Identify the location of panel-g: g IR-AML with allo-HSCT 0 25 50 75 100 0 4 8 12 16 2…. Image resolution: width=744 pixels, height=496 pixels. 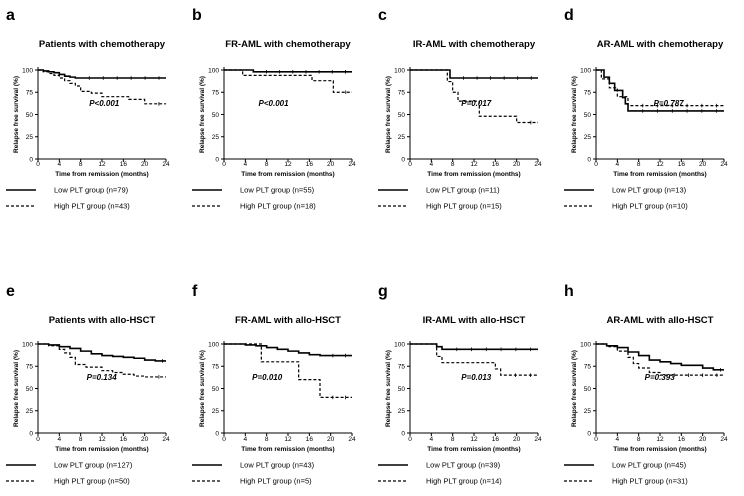
(460, 384).